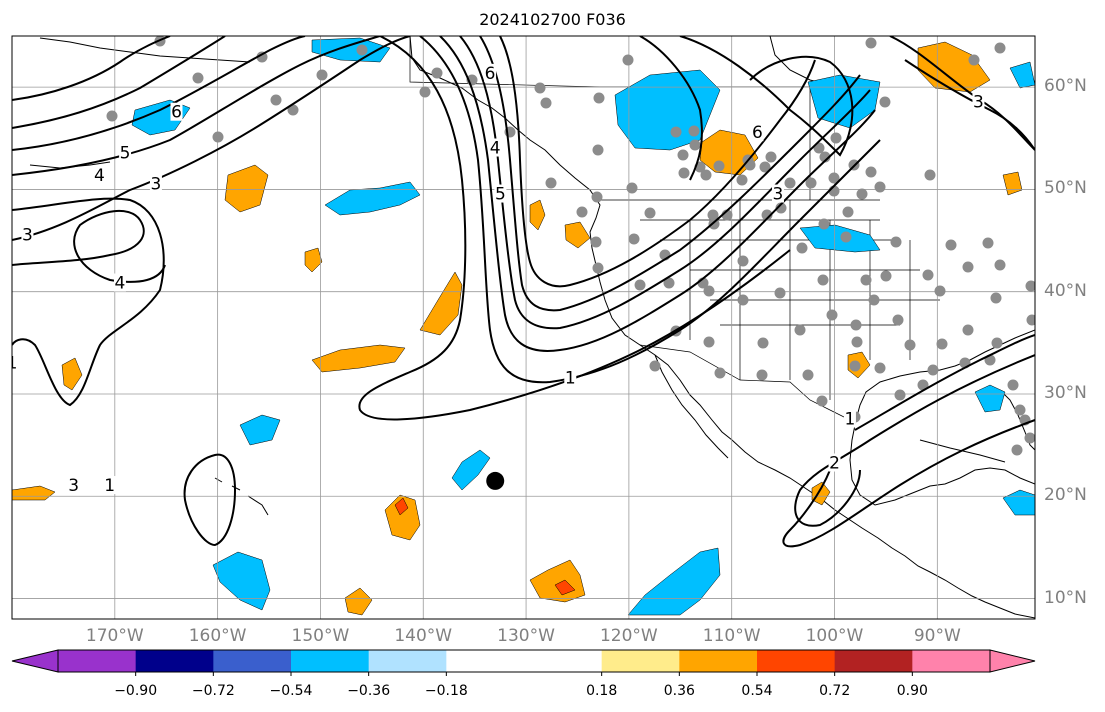  What do you see at coordinates (523, 662) in the screenshot?
I see `colorbar` at bounding box center [523, 662].